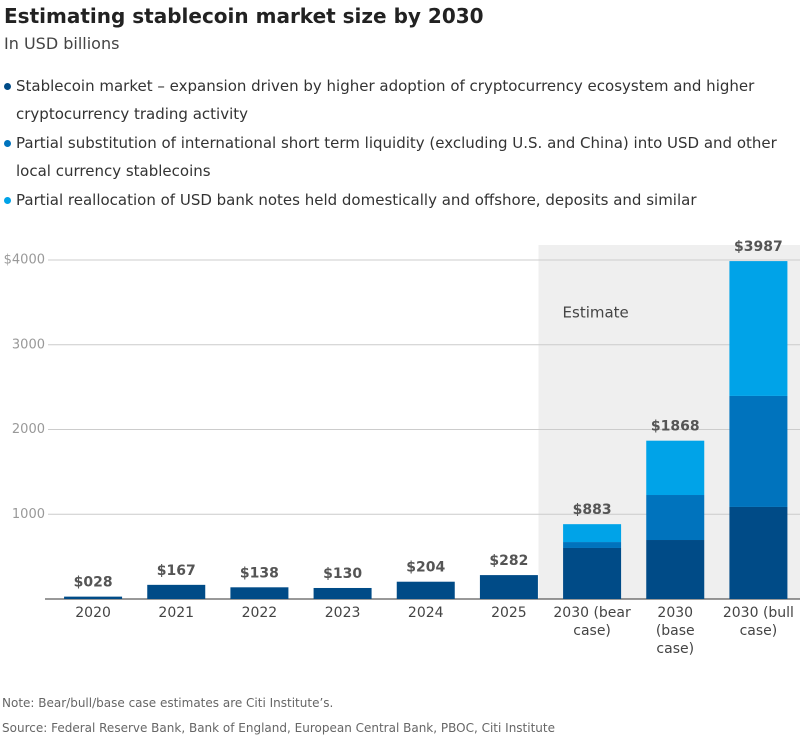 Image resolution: width=800 pixels, height=737 pixels. Describe the element at coordinates (259, 613) in the screenshot. I see `x-tick-label: 2022` at that location.